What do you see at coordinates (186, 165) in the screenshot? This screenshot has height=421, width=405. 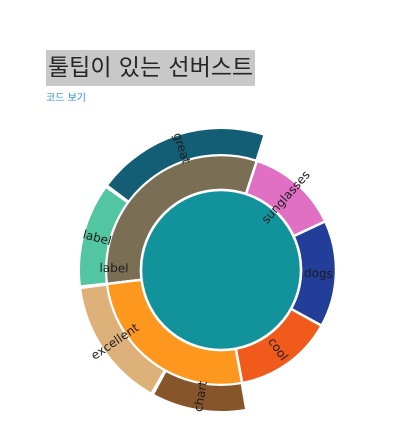 I see `outer-segment-great` at bounding box center [186, 165].